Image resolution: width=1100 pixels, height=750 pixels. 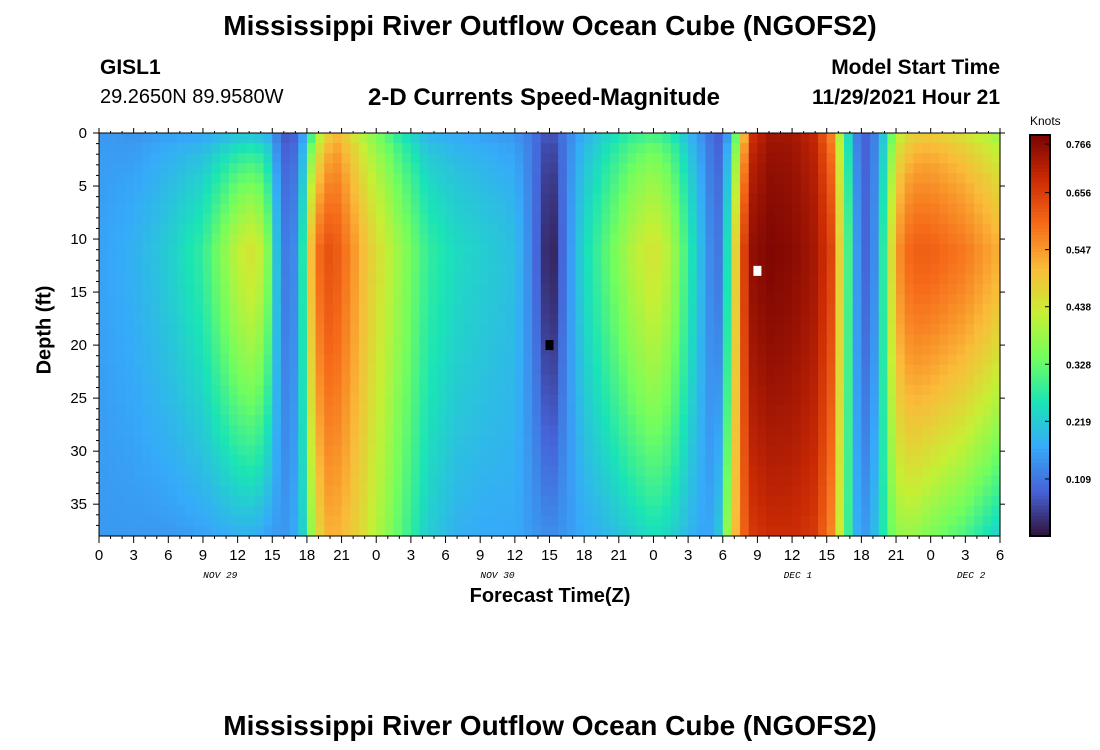 What do you see at coordinates (78, 292) in the screenshot?
I see `y-tick-label: 15` at bounding box center [78, 292].